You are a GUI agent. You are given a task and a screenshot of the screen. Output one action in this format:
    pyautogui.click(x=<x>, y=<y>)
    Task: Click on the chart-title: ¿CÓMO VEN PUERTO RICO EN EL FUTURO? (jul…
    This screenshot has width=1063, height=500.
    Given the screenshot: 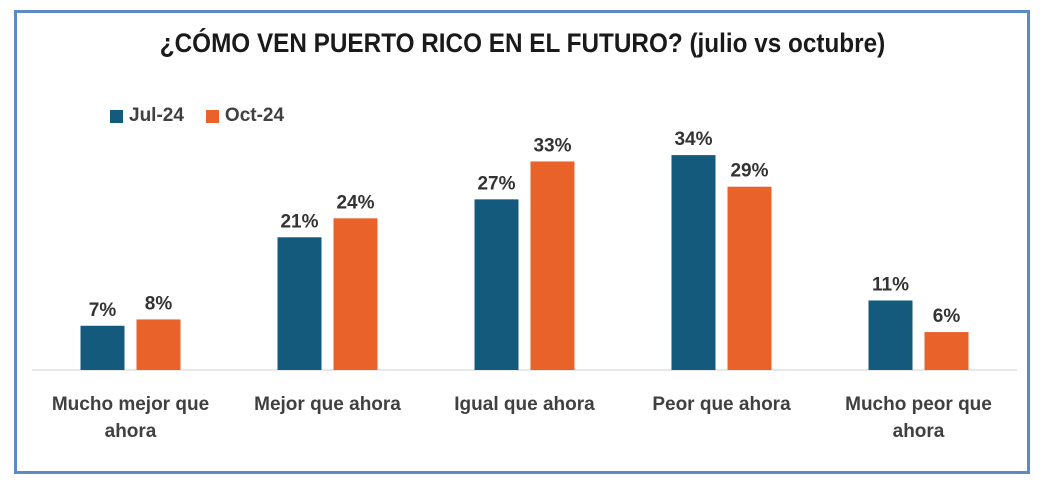 What is the action you would take?
    pyautogui.click(x=522, y=43)
    